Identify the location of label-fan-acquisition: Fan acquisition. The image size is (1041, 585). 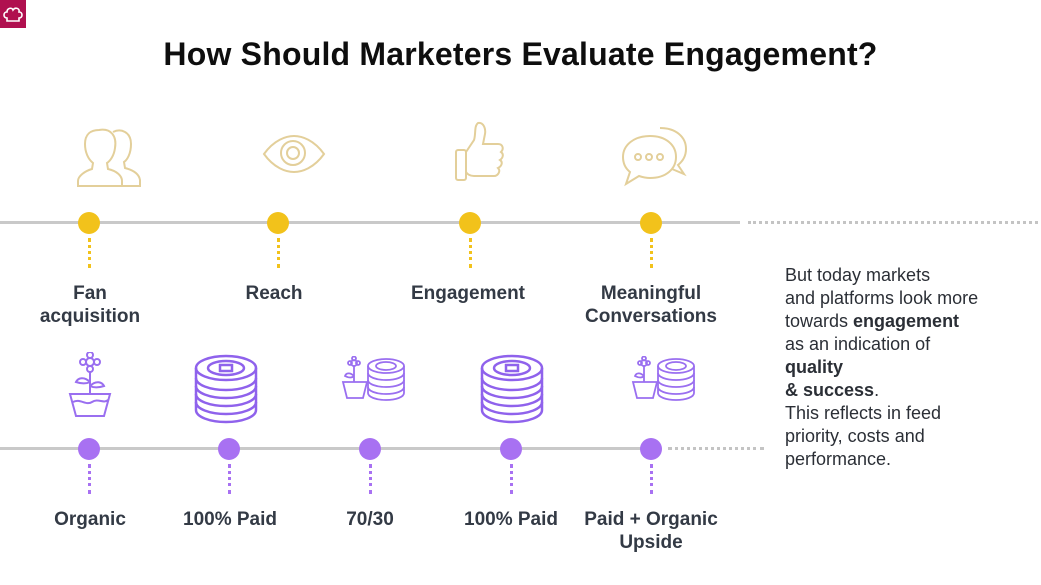
(90, 305).